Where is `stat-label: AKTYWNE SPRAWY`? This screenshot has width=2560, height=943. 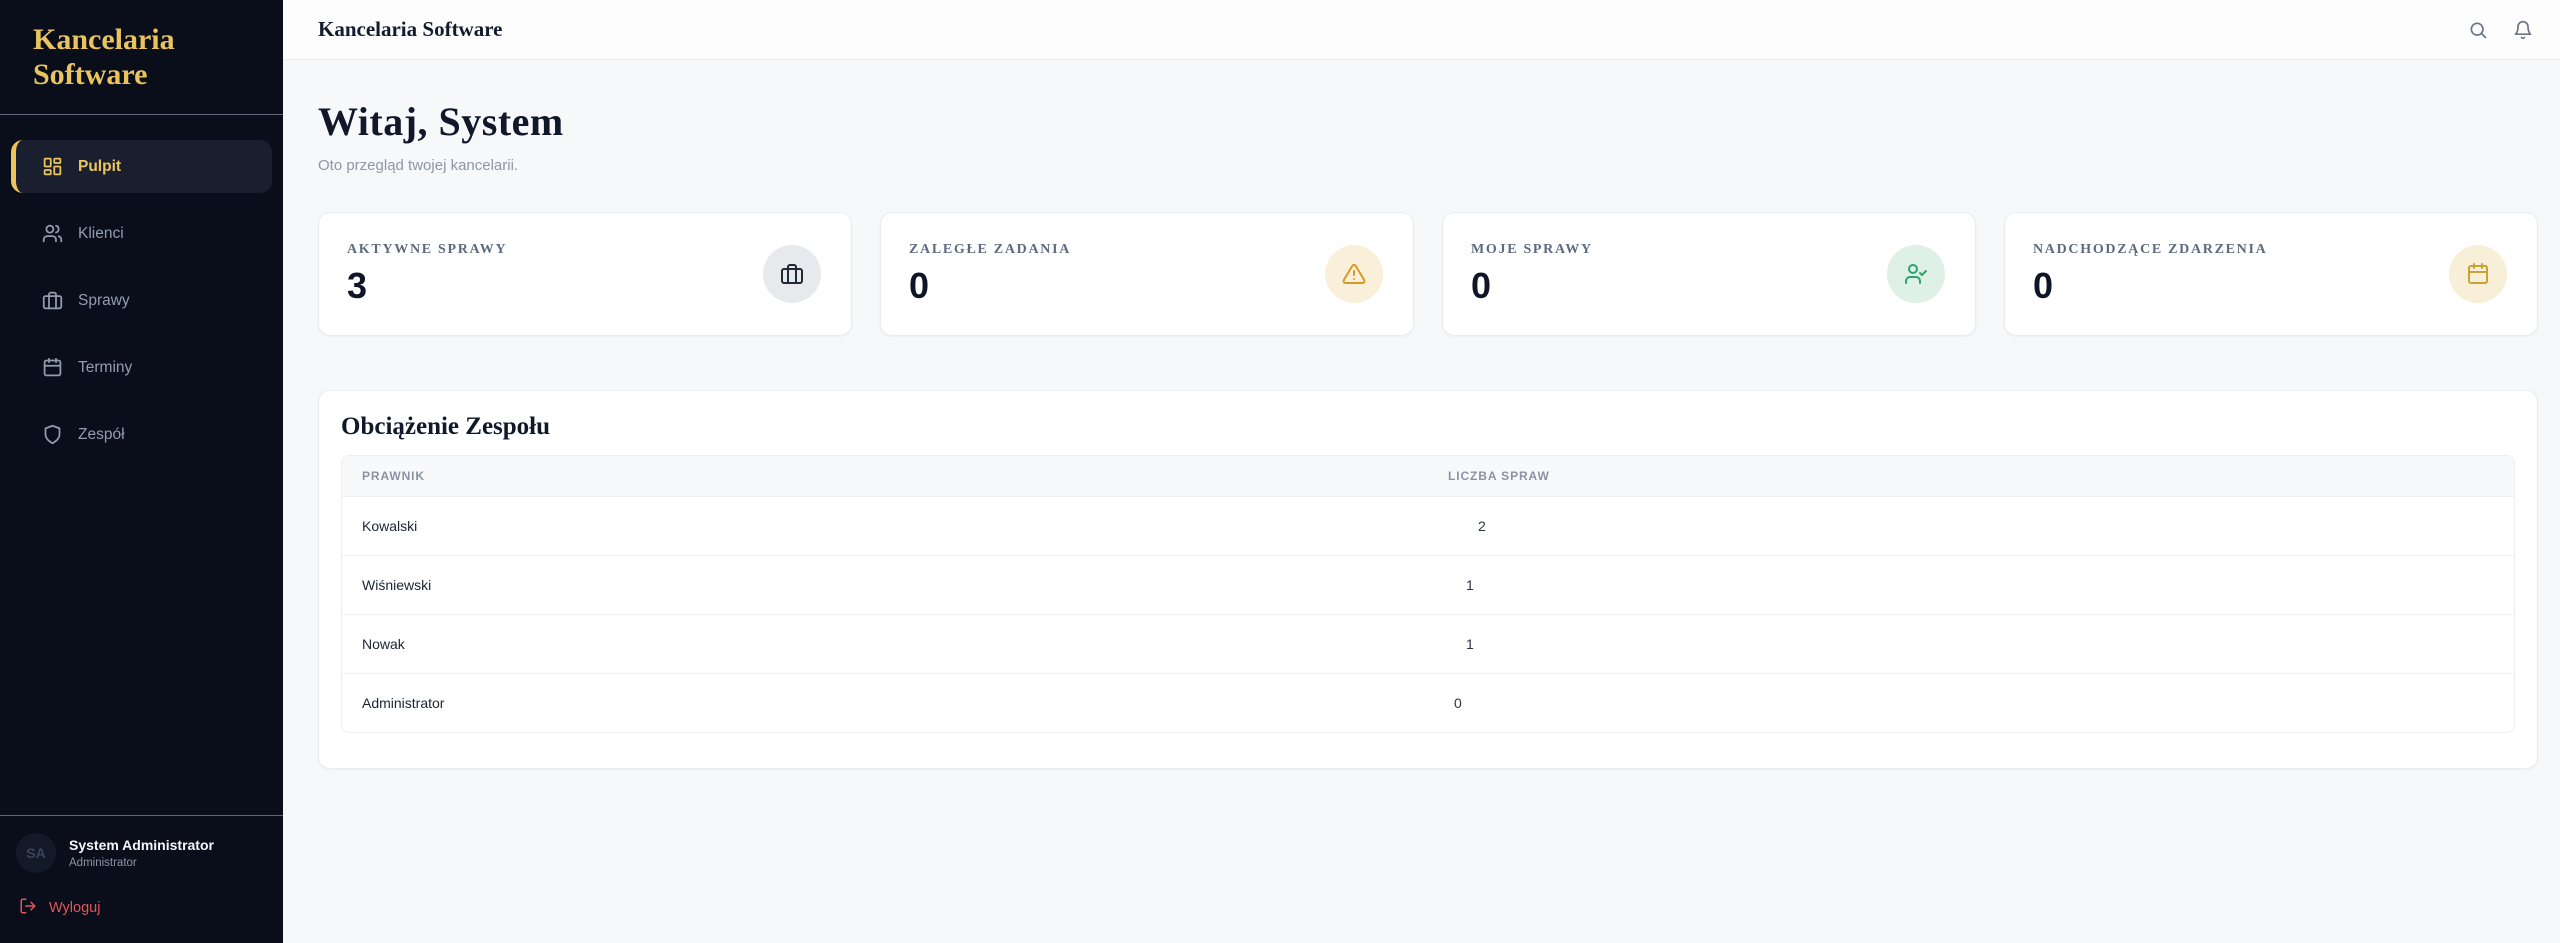
stat-label: AKTYWNE SPRAWY is located at coordinates (427, 249).